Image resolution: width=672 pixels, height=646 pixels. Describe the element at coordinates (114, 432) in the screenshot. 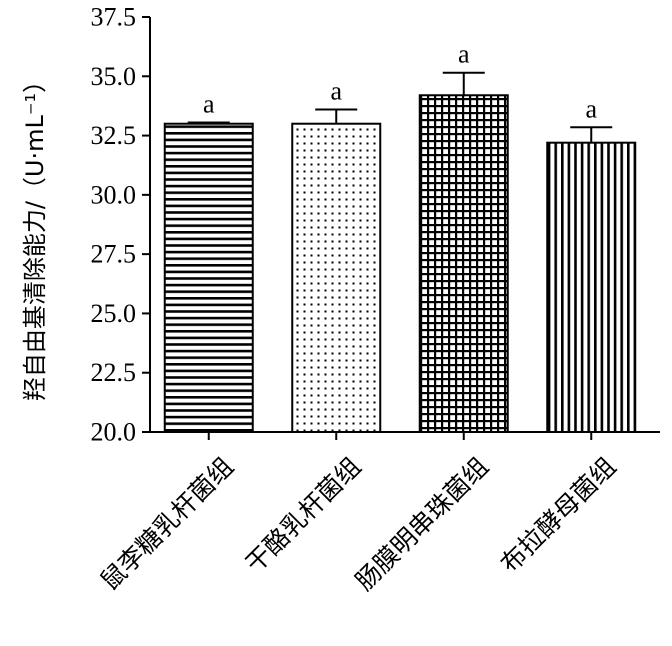

I see `y-tick-label: 20.0` at that location.